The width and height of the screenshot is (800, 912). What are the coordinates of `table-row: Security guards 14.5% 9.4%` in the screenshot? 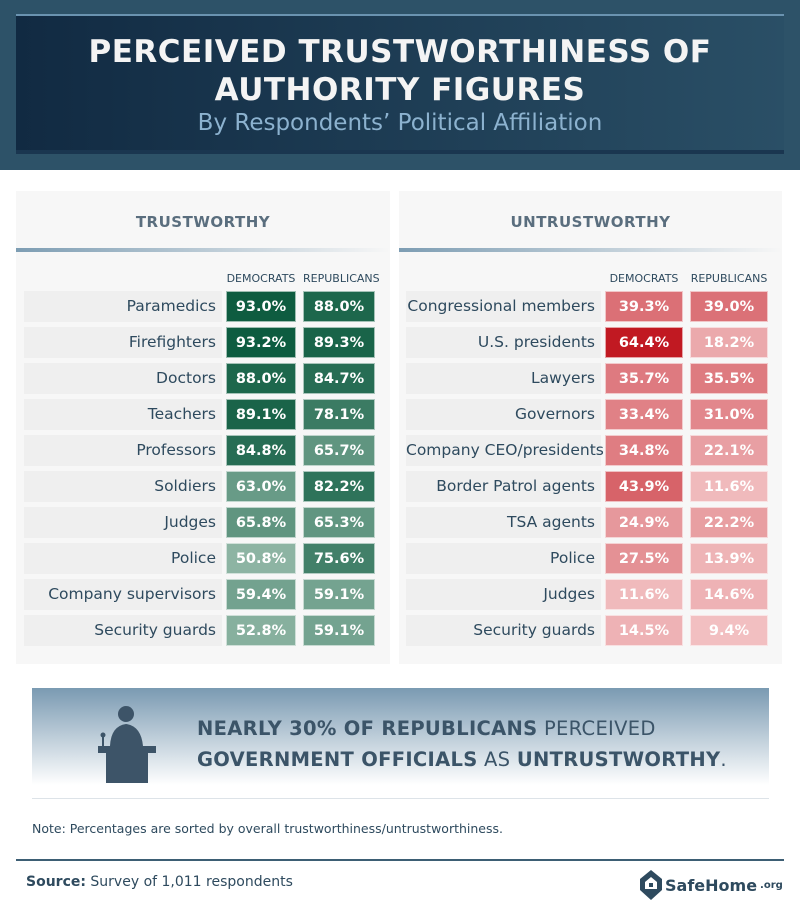 It's located at (590, 630).